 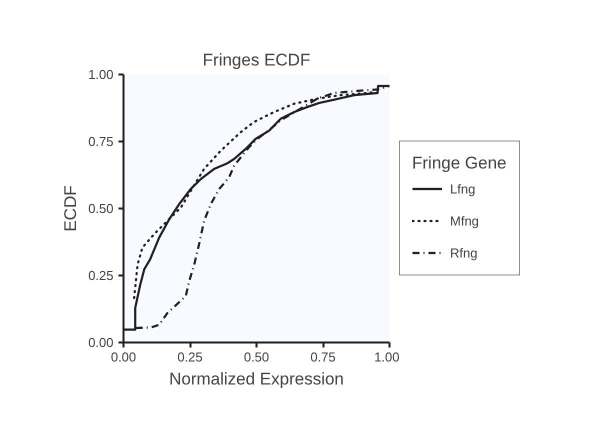 I want to click on legend-label: Mfng, so click(x=464, y=220).